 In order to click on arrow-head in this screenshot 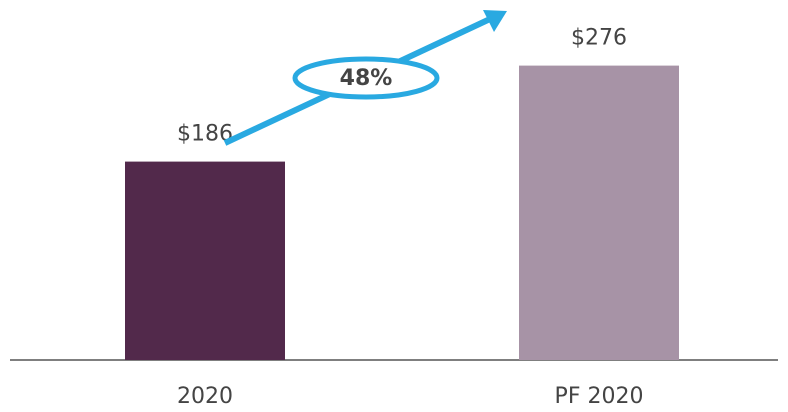, I will do `click(495, 21)`.